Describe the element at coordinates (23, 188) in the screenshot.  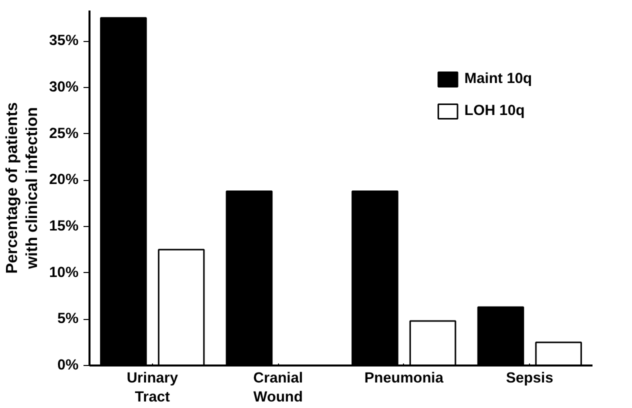
I see `y-axis-title: Percentage of patients with clinical infection` at that location.